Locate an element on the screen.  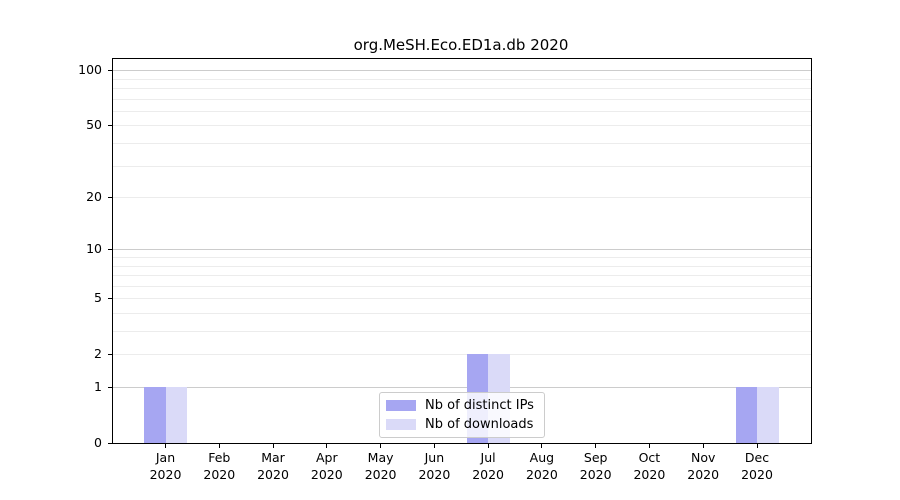
x-axis-tick-label: Nov 2020 is located at coordinates (703, 466).